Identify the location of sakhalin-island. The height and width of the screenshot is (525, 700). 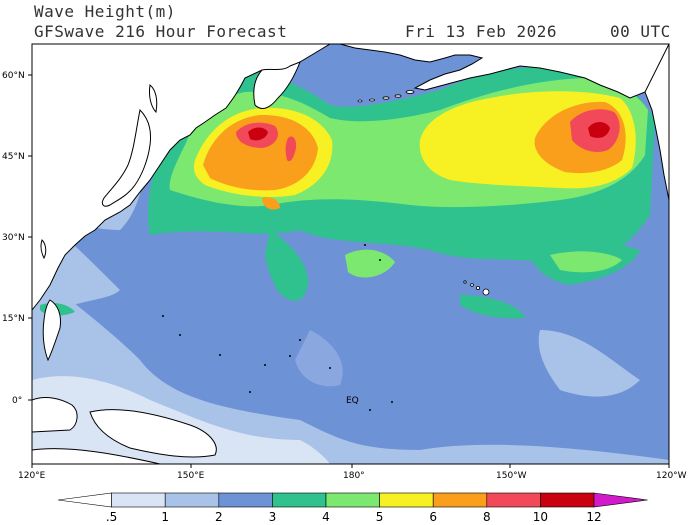
(153, 99).